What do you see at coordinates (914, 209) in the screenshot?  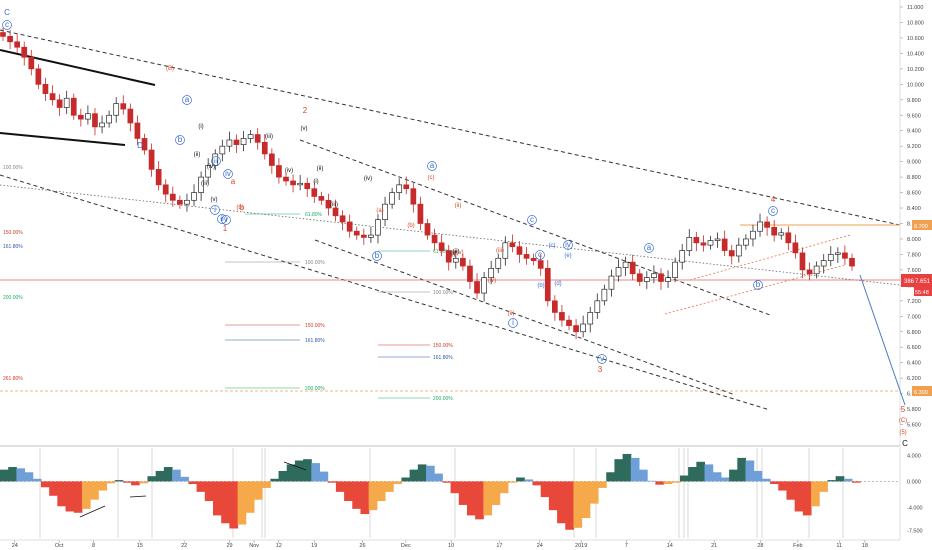 I see `price-tick-label: 8.400` at bounding box center [914, 209].